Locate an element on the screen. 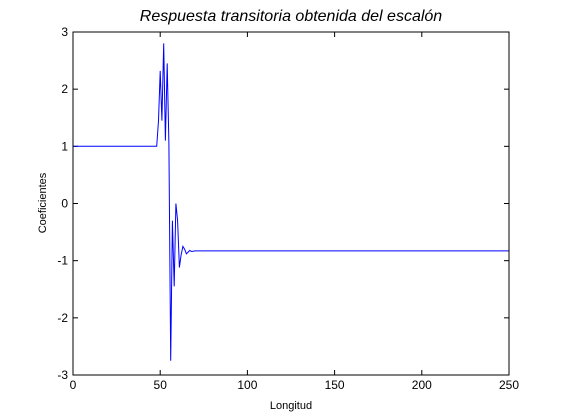 The width and height of the screenshot is (561, 420). x-tick-label: 200 is located at coordinates (422, 385).